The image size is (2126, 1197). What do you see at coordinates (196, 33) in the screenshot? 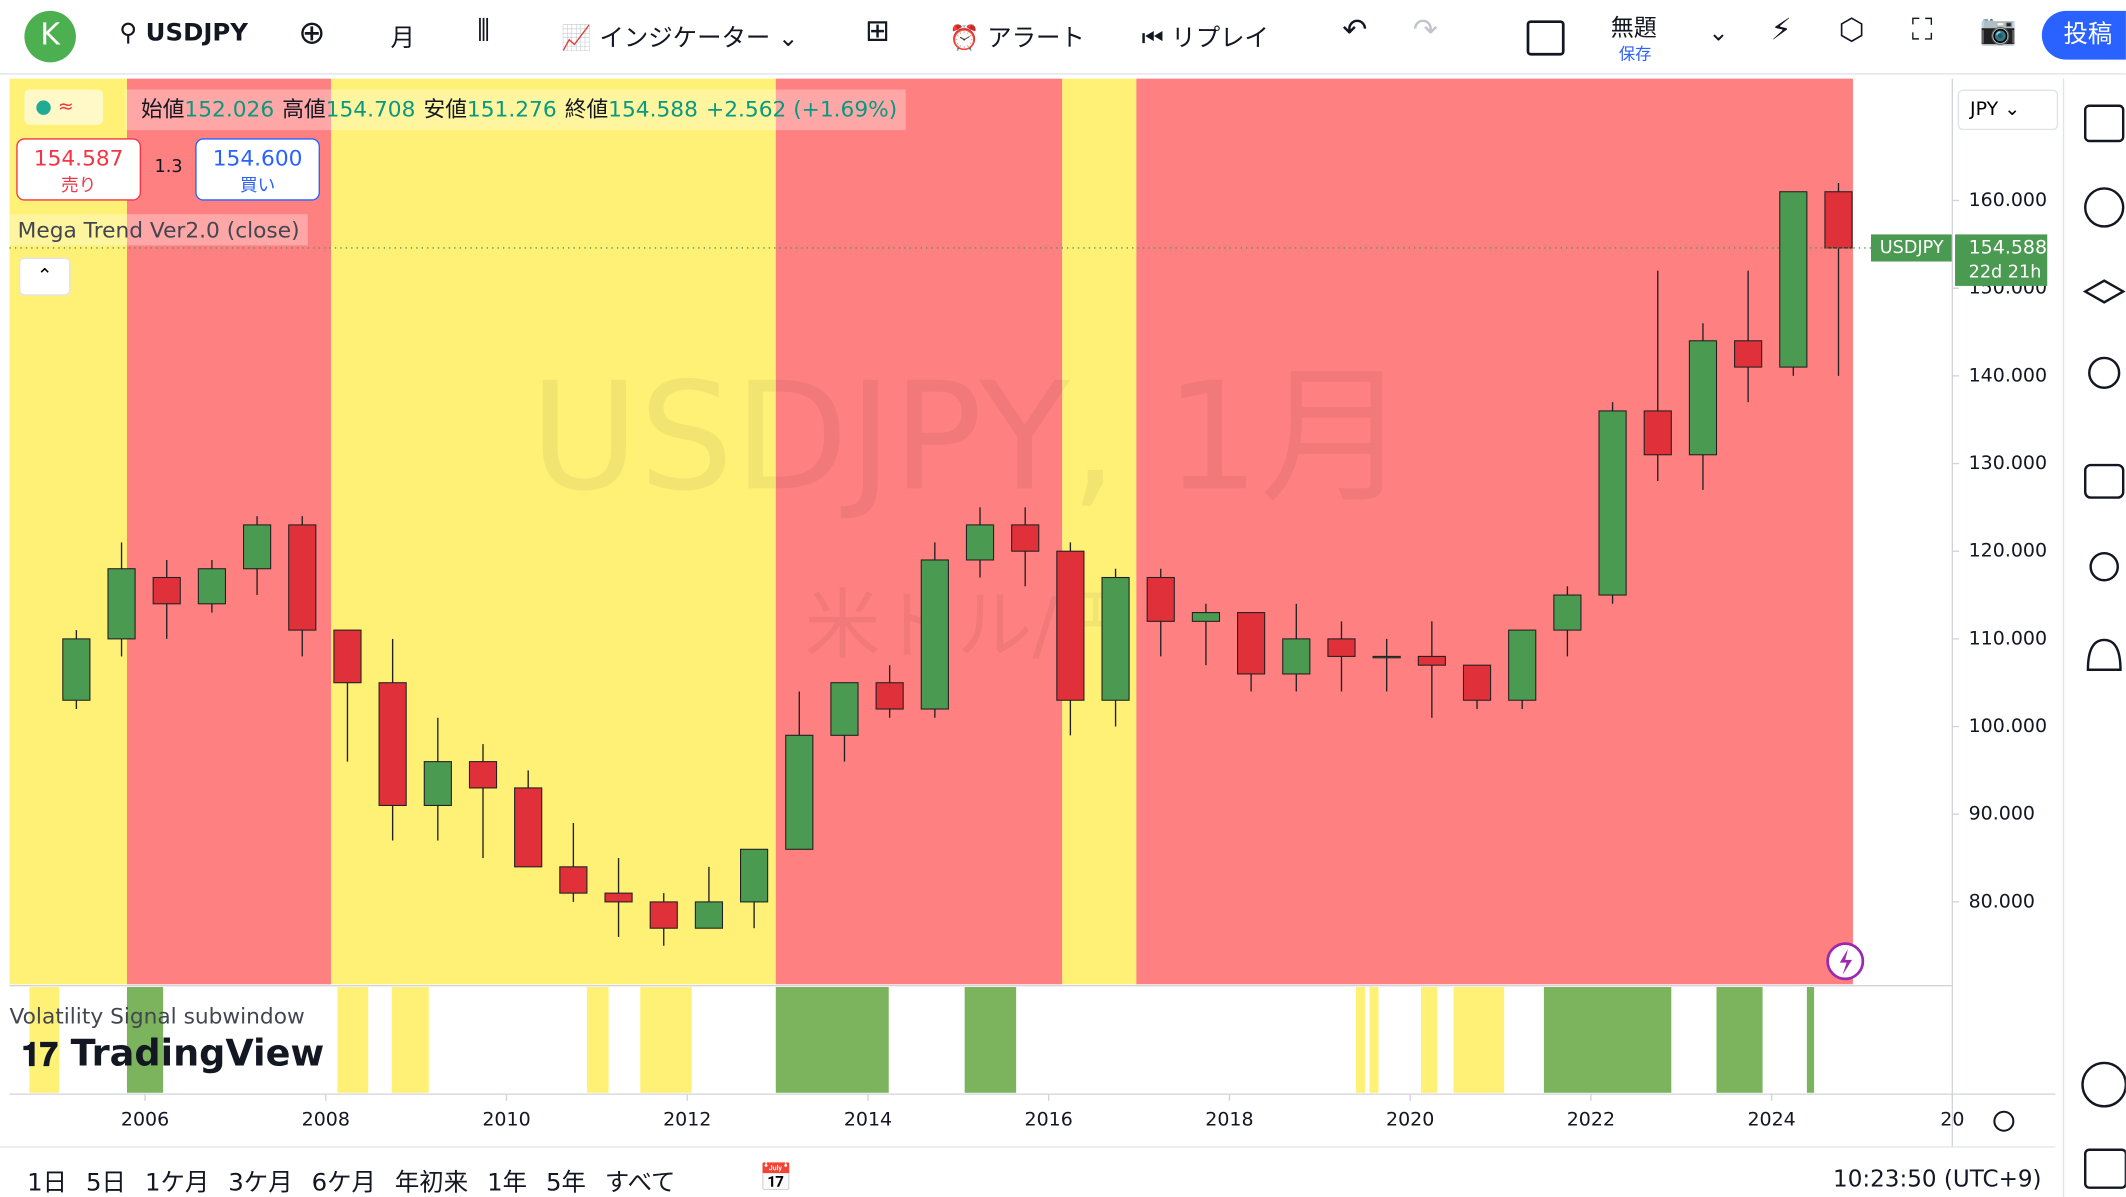
I see `symbol: USDJPY` at bounding box center [196, 33].